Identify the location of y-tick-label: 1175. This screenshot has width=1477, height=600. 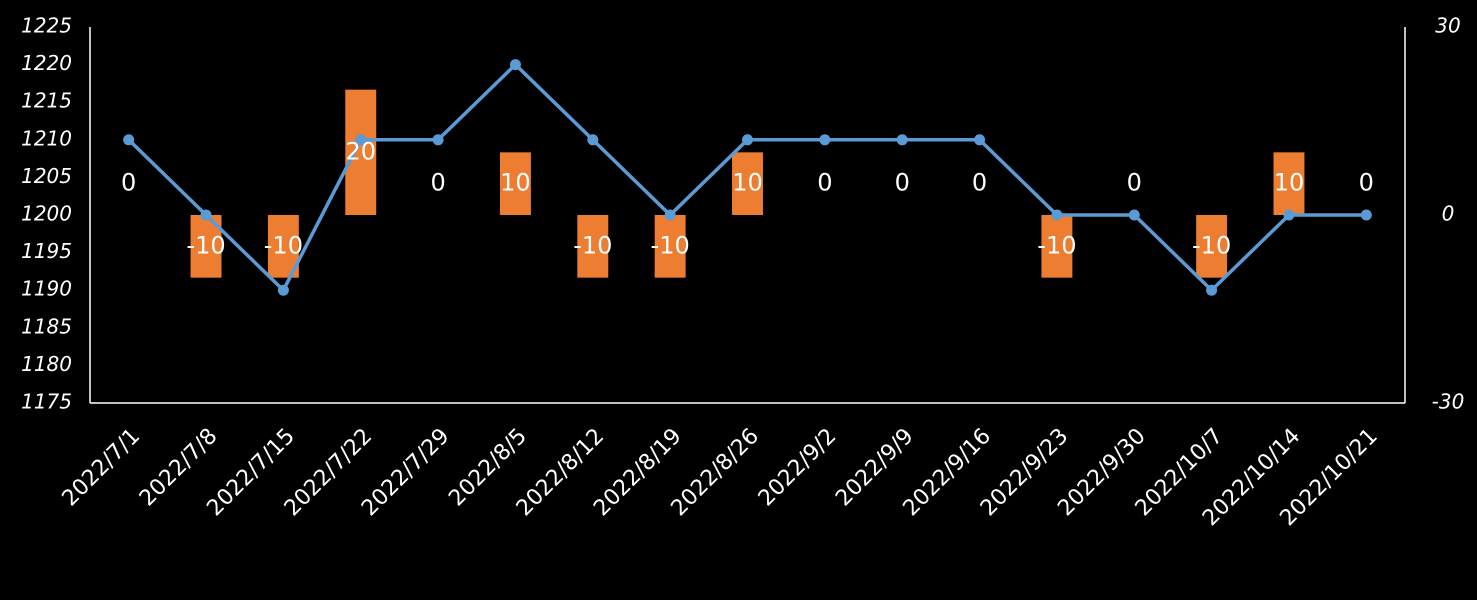
(46, 402).